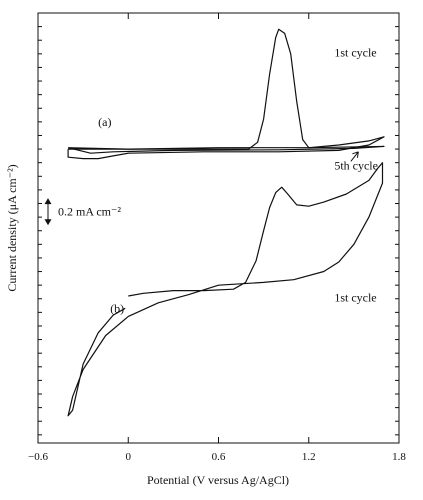 The width and height of the screenshot is (423, 500). What do you see at coordinates (38, 457) in the screenshot?
I see `x-tick-label: −0.6` at bounding box center [38, 457].